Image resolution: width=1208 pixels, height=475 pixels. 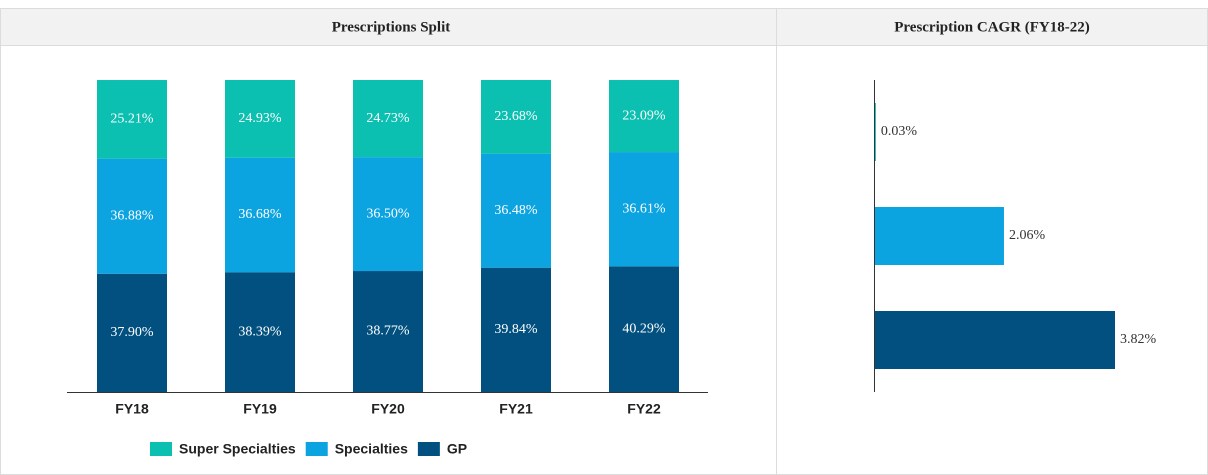 I want to click on data-label: 36.88%, so click(x=132, y=215).